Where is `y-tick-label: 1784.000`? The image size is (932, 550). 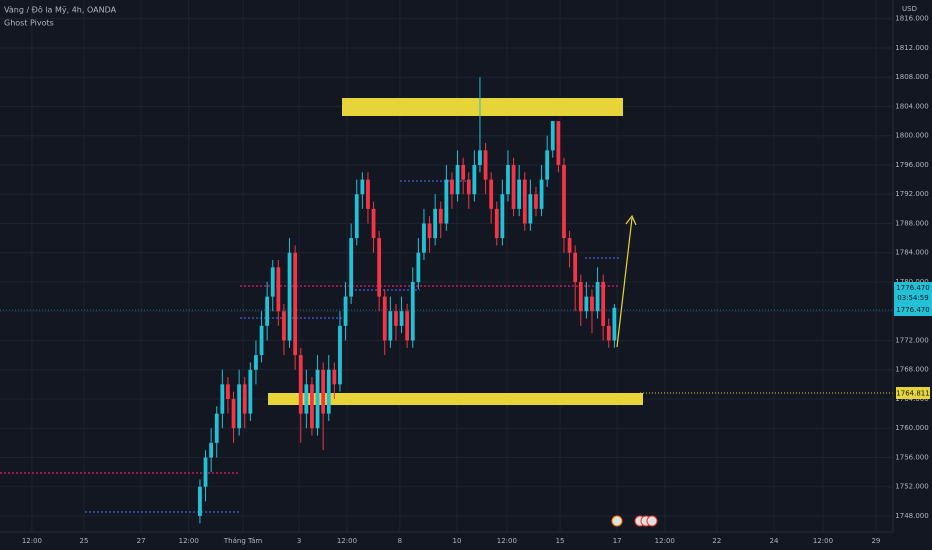 y-tick-label: 1784.000 is located at coordinates (911, 253).